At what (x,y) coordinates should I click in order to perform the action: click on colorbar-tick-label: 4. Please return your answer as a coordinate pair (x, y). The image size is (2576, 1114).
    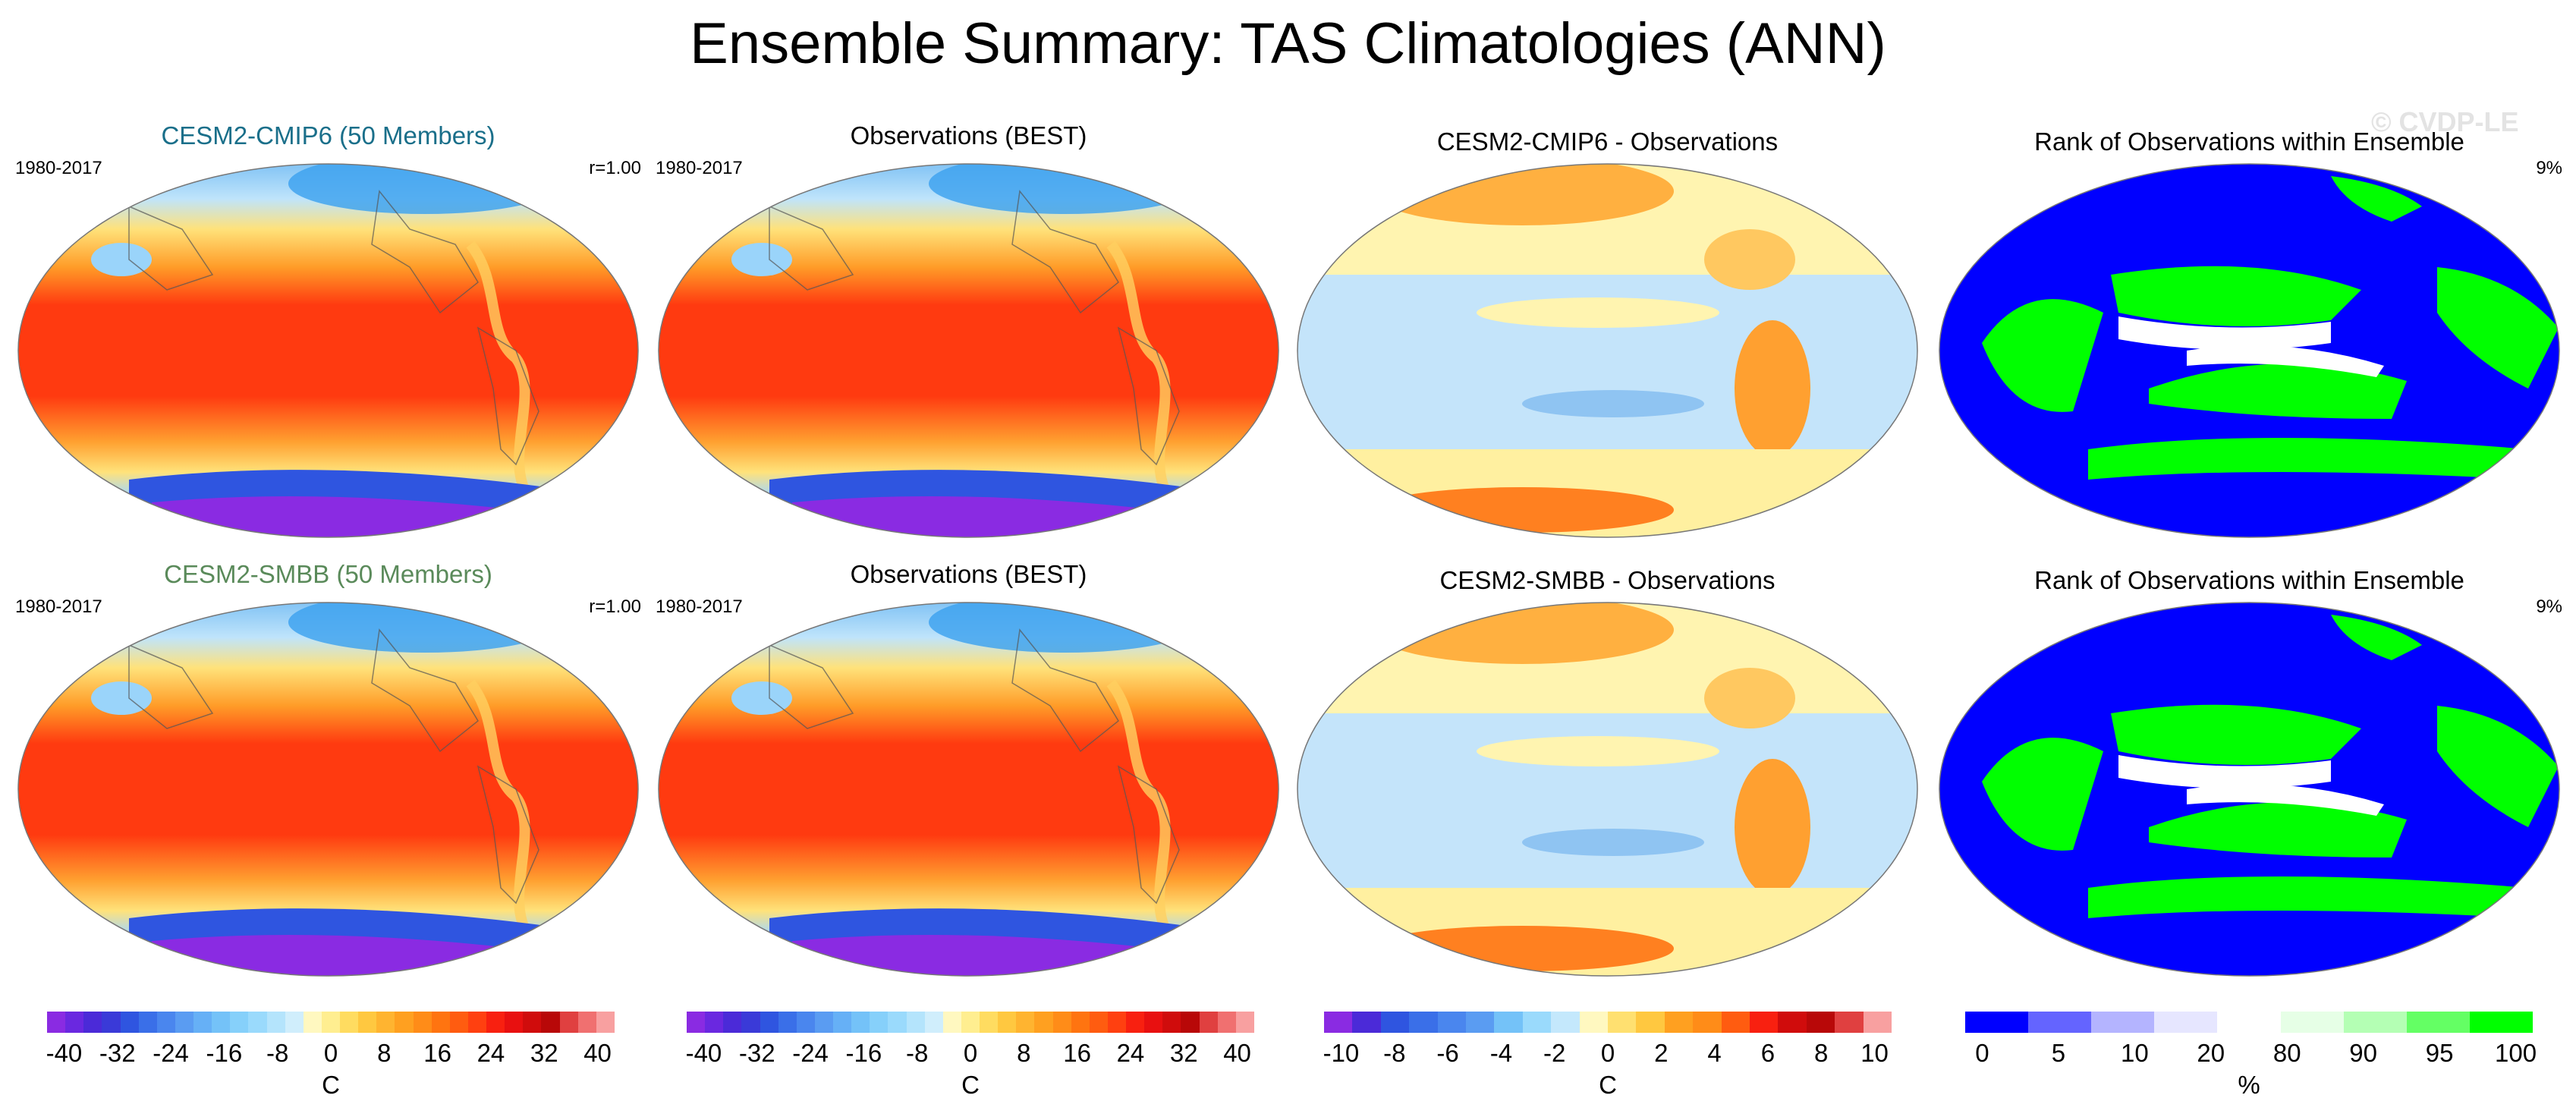
    Looking at the image, I should click on (1714, 1053).